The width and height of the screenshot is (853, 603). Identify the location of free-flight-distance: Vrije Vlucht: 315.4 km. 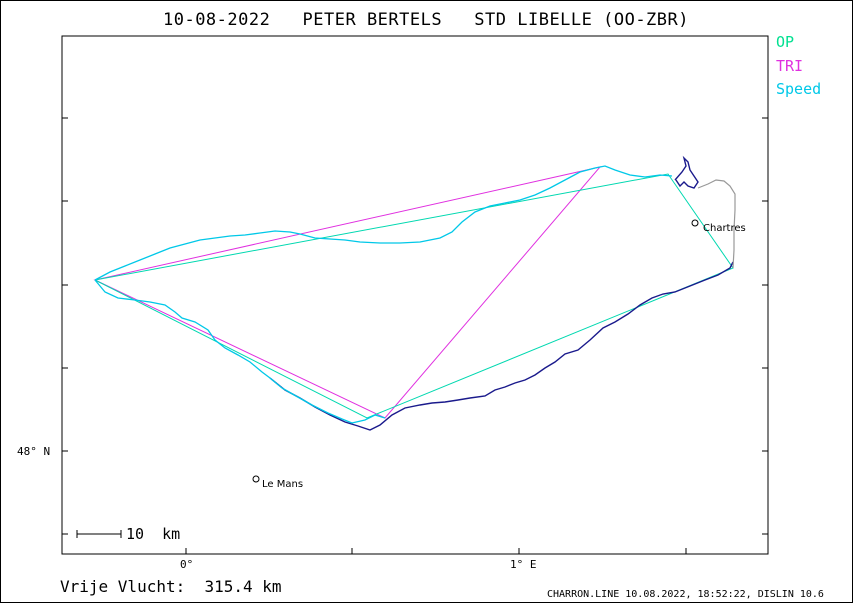
(171, 586).